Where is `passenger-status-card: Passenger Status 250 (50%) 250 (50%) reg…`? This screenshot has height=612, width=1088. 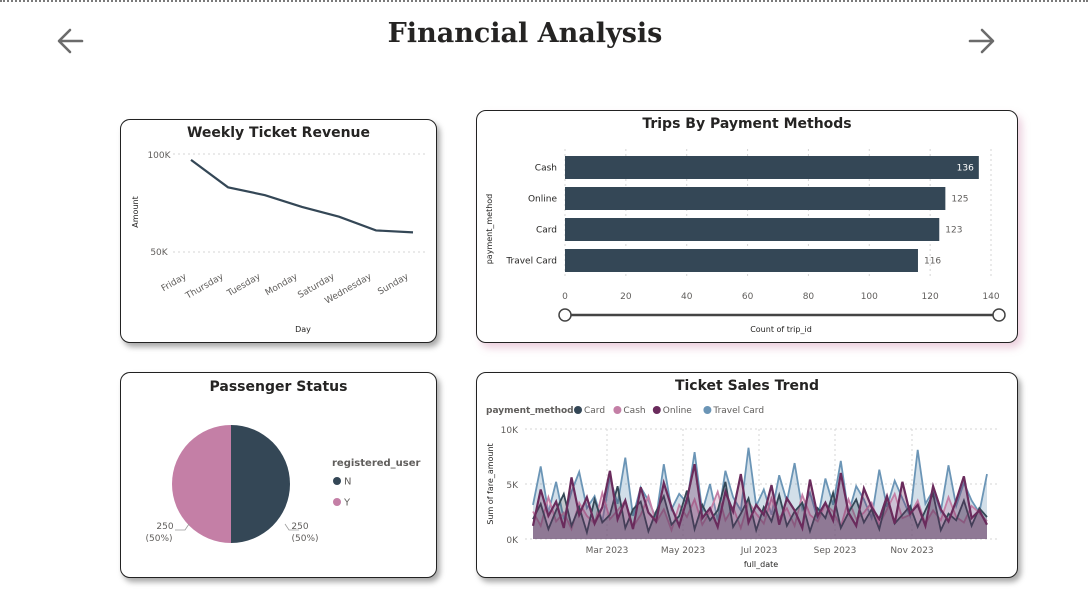
passenger-status-card: Passenger Status 250 (50%) 250 (50%) reg… is located at coordinates (278, 475).